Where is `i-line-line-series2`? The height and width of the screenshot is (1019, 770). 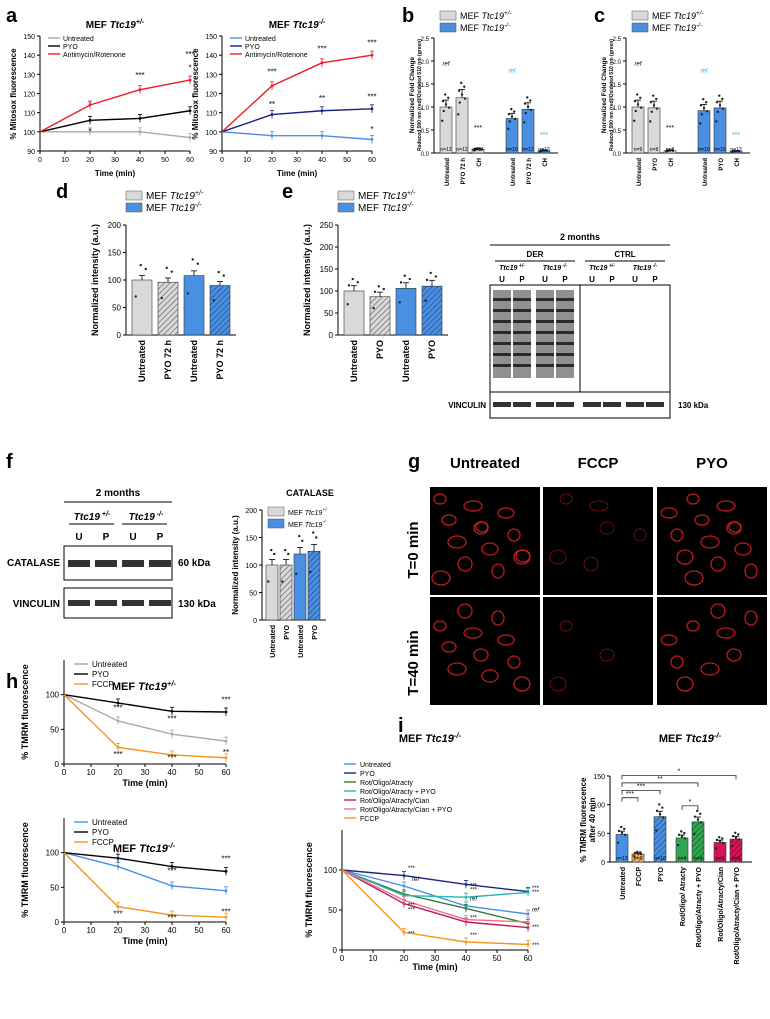 i-line-line-series2 is located at coordinates (435, 897).